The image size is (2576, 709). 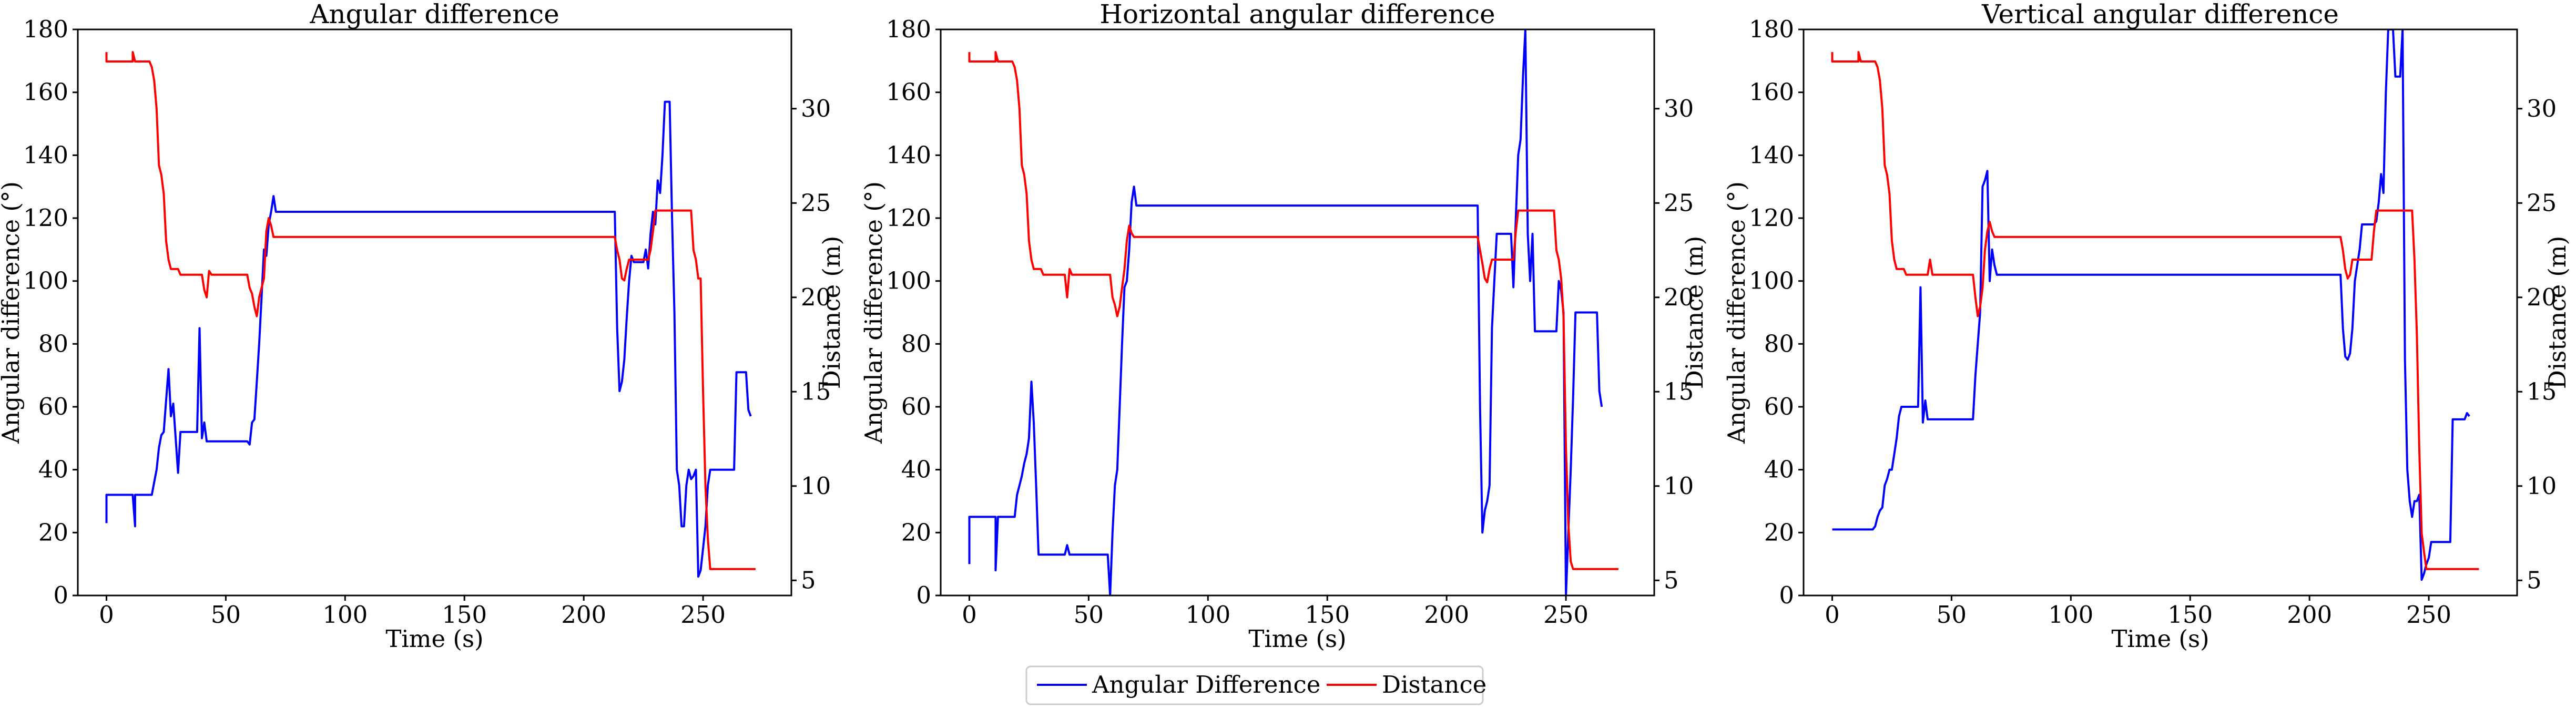 What do you see at coordinates (45, 155) in the screenshot?
I see `chart-1-y-tick-label: 140` at bounding box center [45, 155].